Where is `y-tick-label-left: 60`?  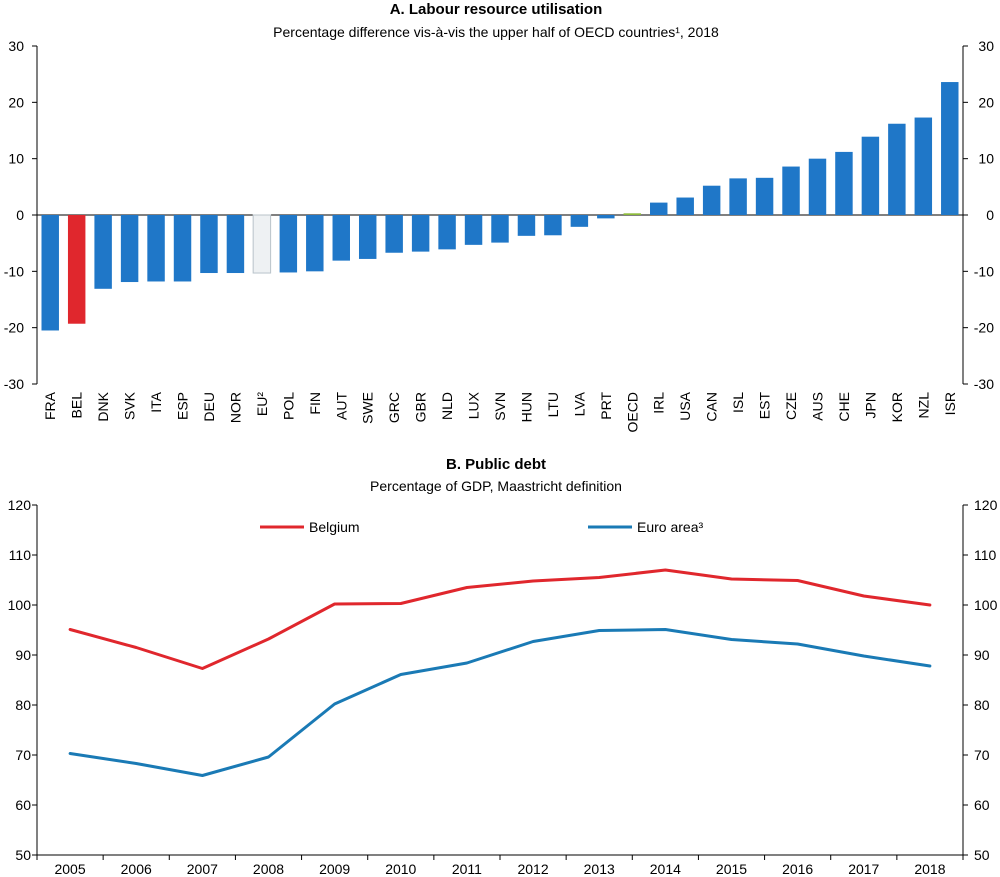 y-tick-label-left: 60 is located at coordinates (23, 805).